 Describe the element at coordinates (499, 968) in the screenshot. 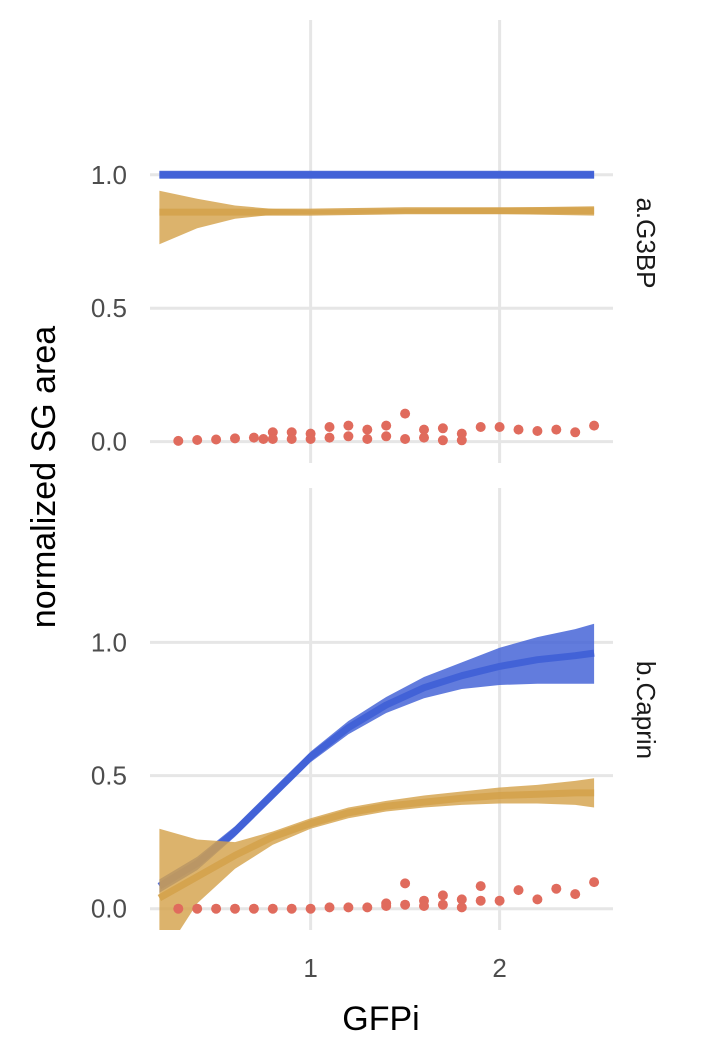

I see `x-tick-label: 2` at that location.